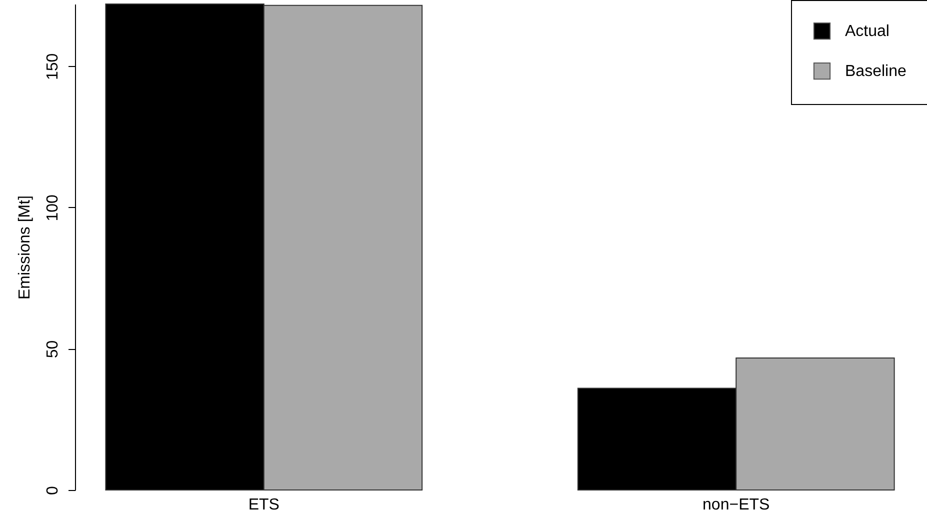  Describe the element at coordinates (53, 349) in the screenshot. I see `y-tick-label: 50` at that location.